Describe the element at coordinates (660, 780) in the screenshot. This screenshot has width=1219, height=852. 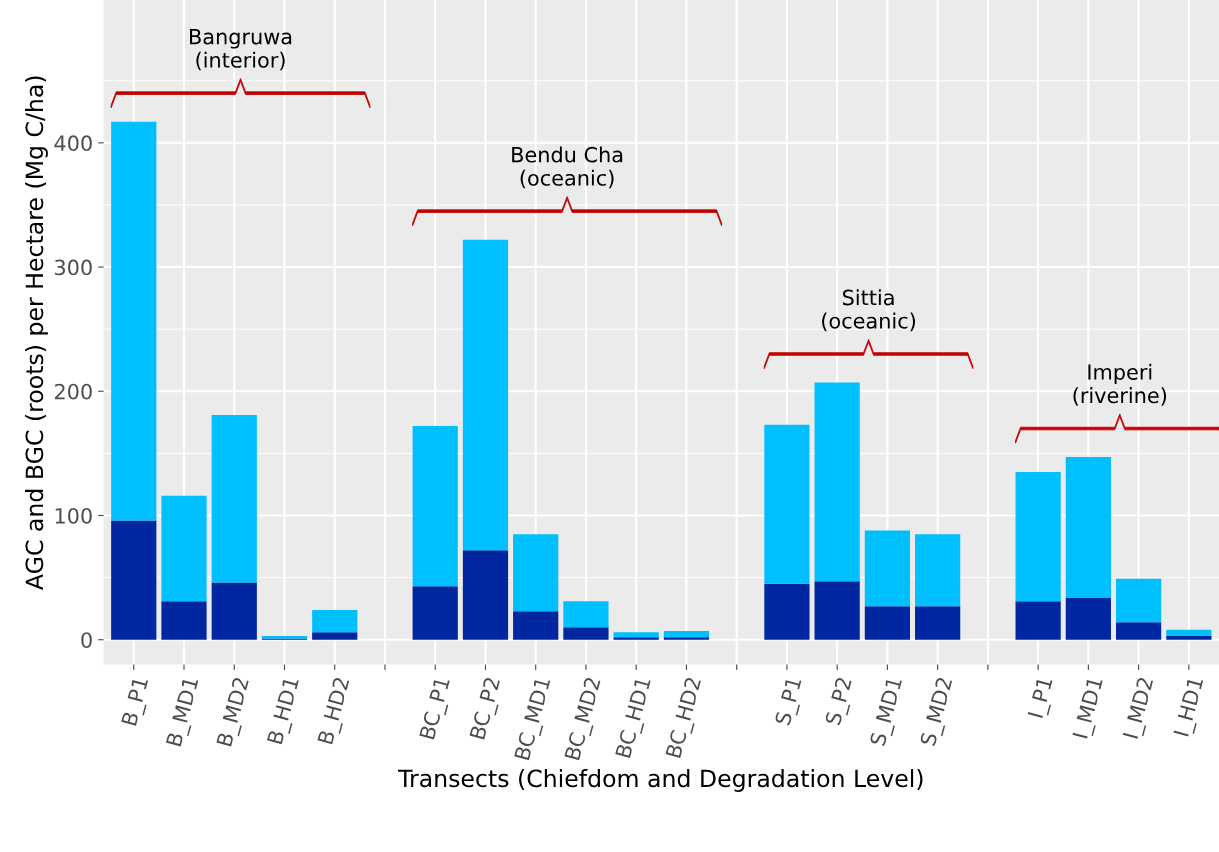
I see `x-axis-title: Transects (Chiefdom and Degradation Level)` at that location.